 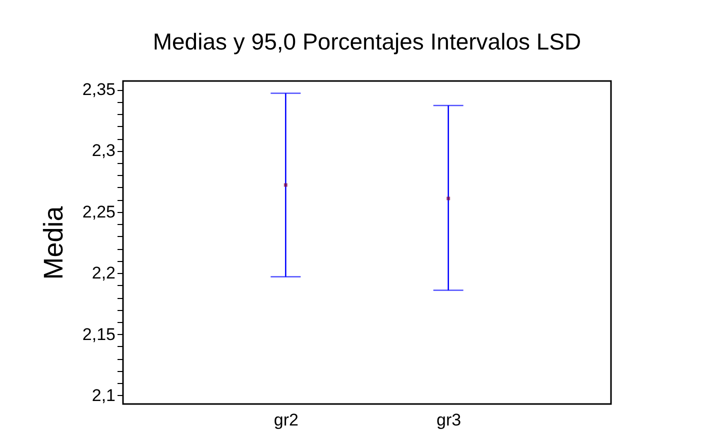 What do you see at coordinates (367, 41) in the screenshot?
I see `chart-title: Medias y 95,0 Porcentajes Intervalos LSD` at bounding box center [367, 41].